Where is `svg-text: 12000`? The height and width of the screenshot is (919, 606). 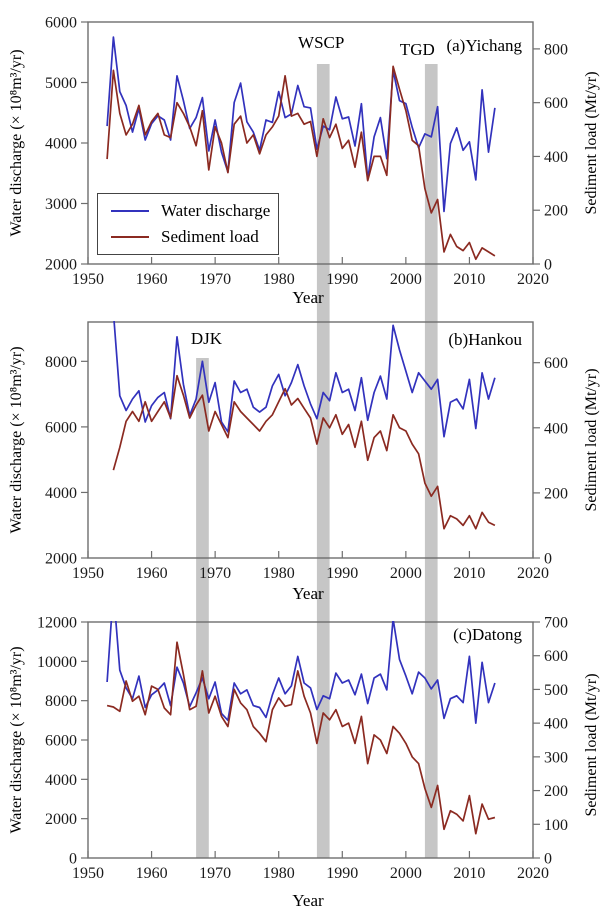 svg-text: 12000 is located at coordinates (57, 623).